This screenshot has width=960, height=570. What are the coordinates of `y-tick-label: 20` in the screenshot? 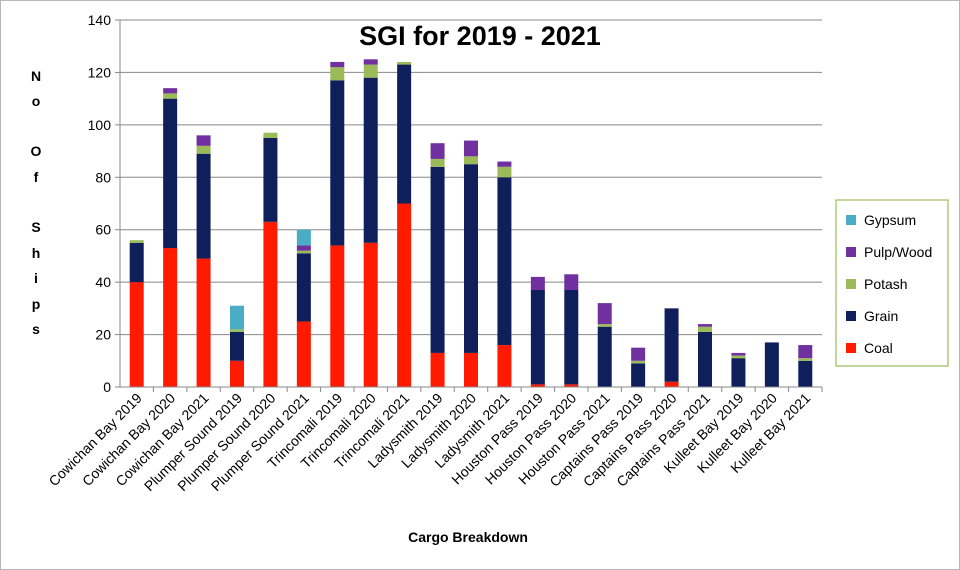 It's located at (103, 335).